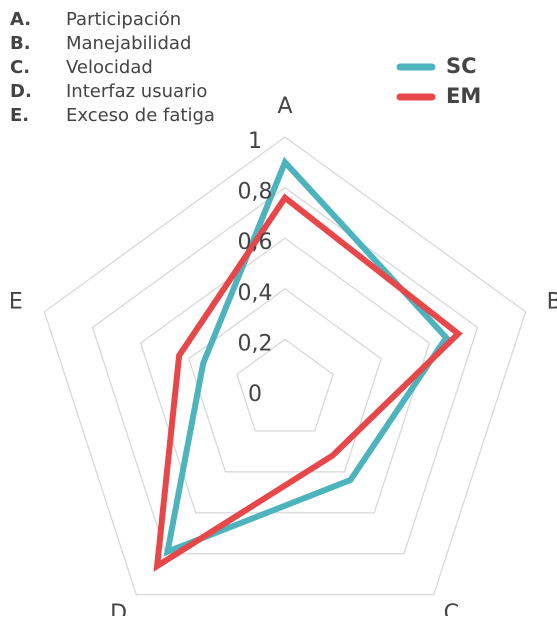 The image size is (557, 620). I want to click on axis-label: A, so click(284, 106).